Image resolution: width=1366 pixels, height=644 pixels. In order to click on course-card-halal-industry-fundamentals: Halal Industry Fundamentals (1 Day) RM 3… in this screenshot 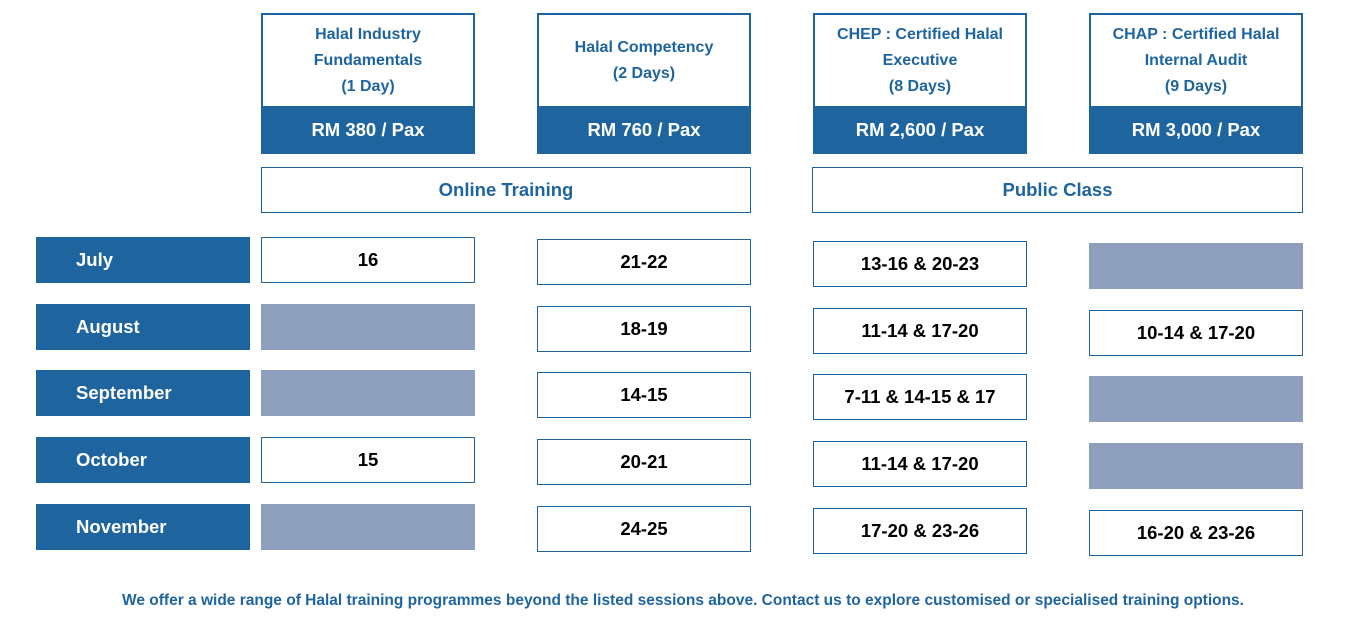, I will do `click(368, 83)`.